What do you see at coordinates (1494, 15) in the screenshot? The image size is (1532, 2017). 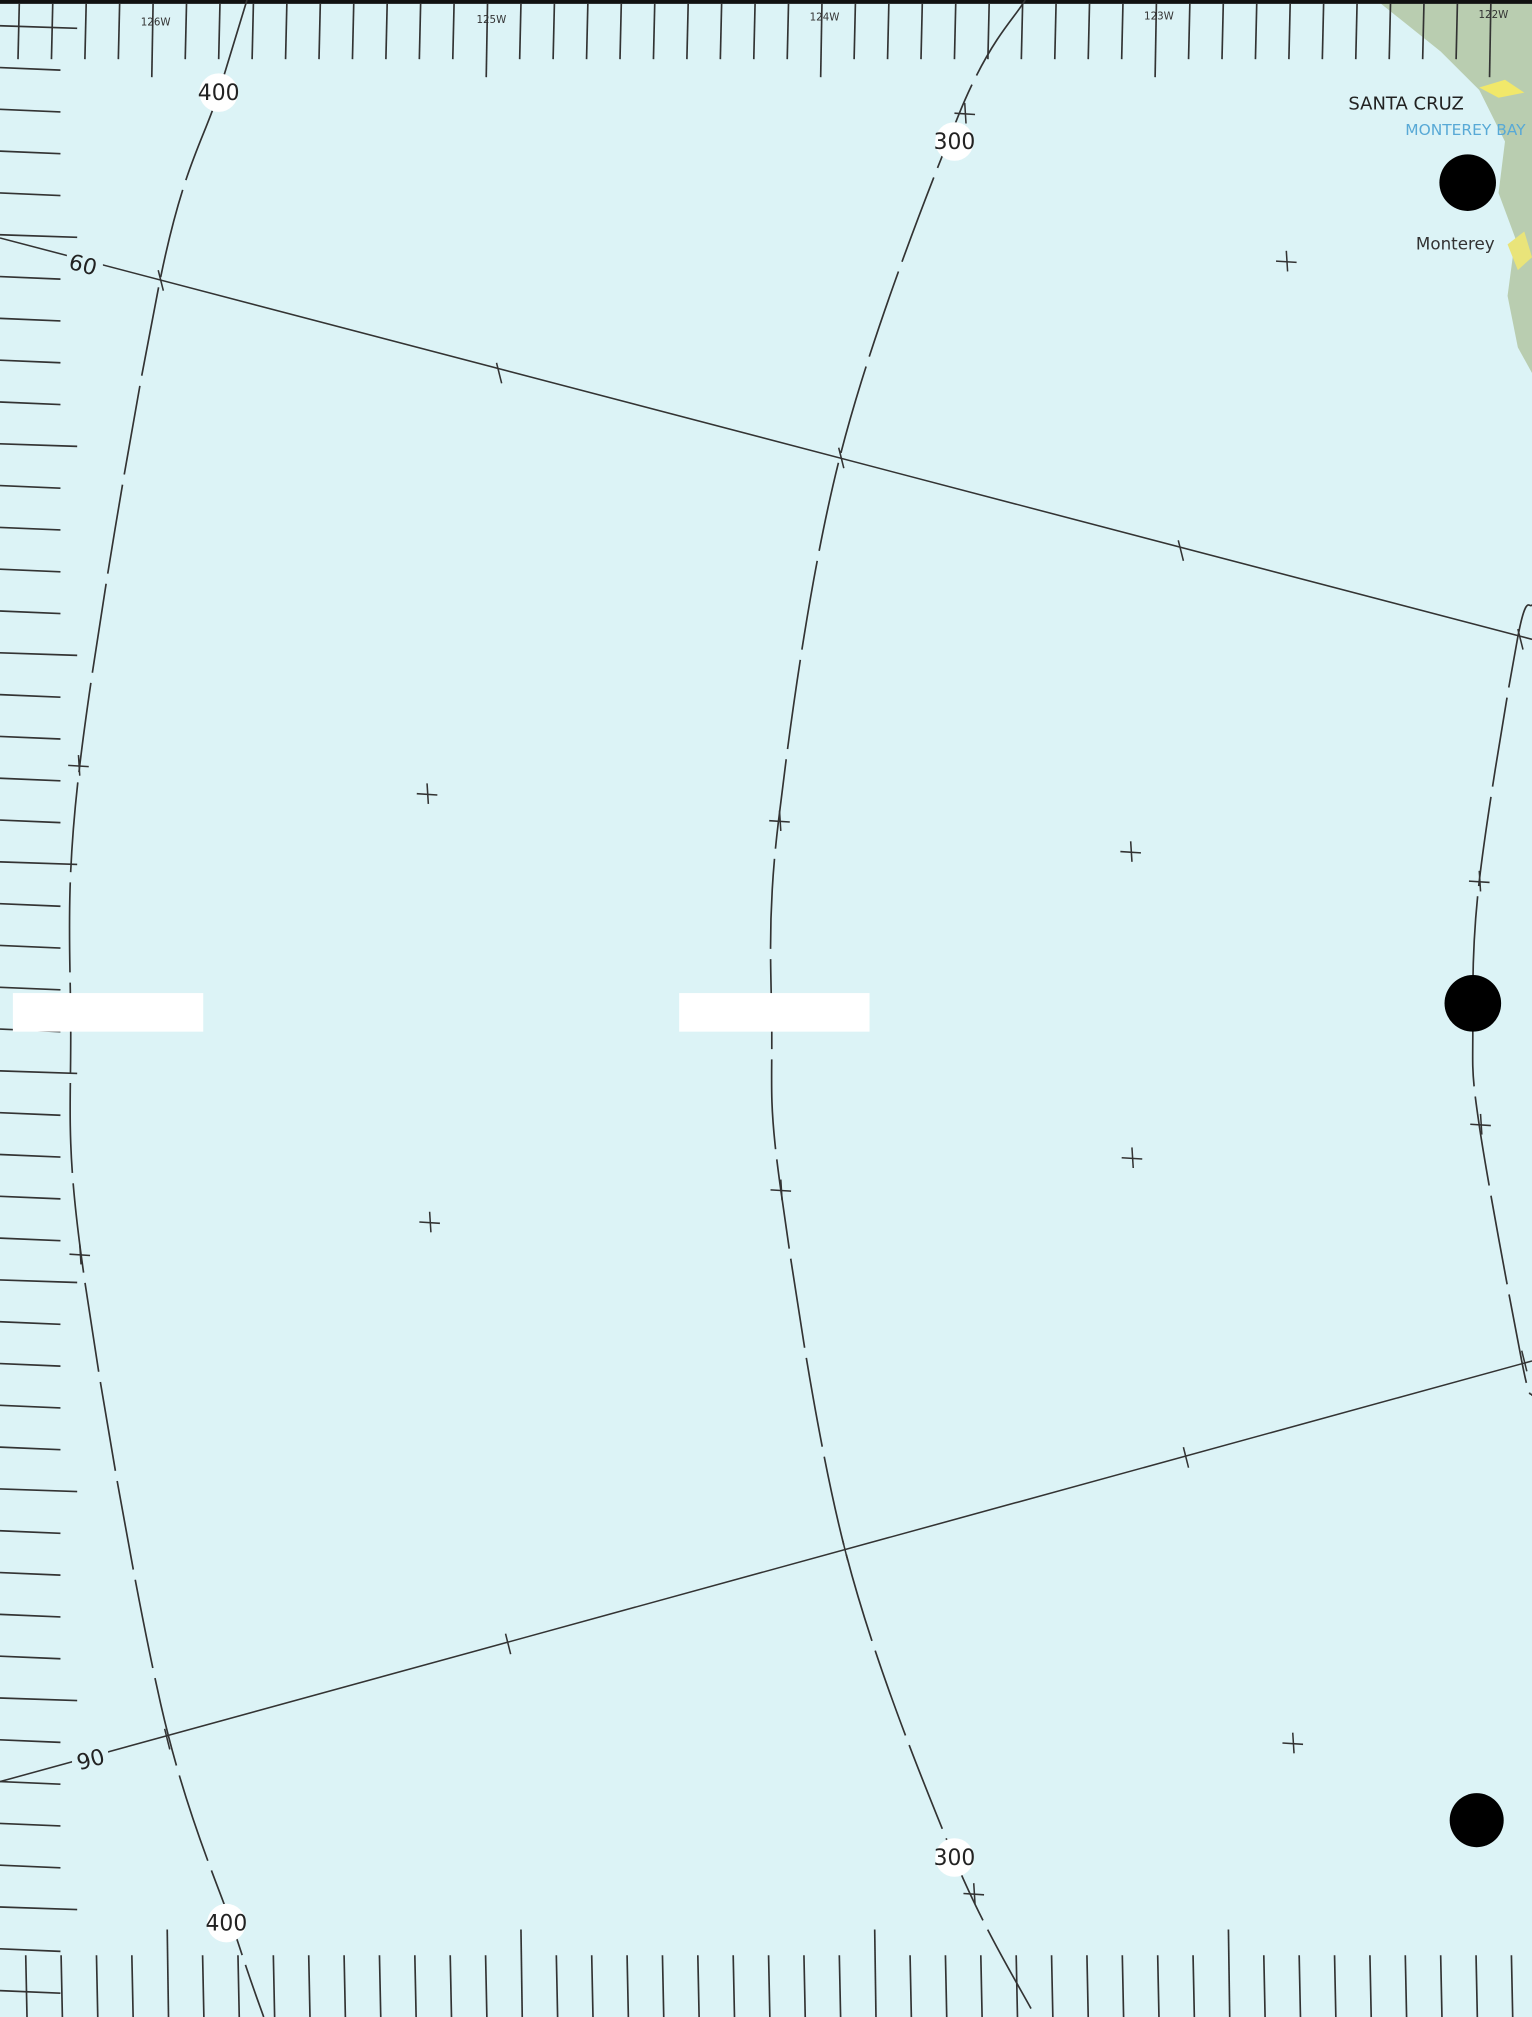 I see `longitude-label: 122W` at bounding box center [1494, 15].